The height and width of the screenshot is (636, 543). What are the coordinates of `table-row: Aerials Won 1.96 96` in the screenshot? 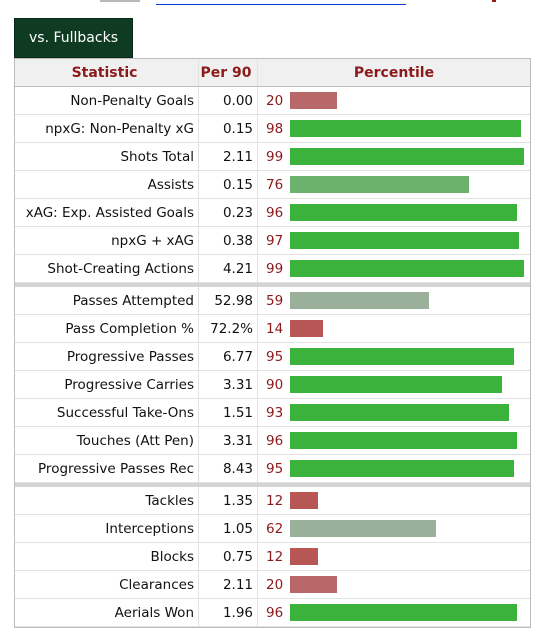 It's located at (272, 613).